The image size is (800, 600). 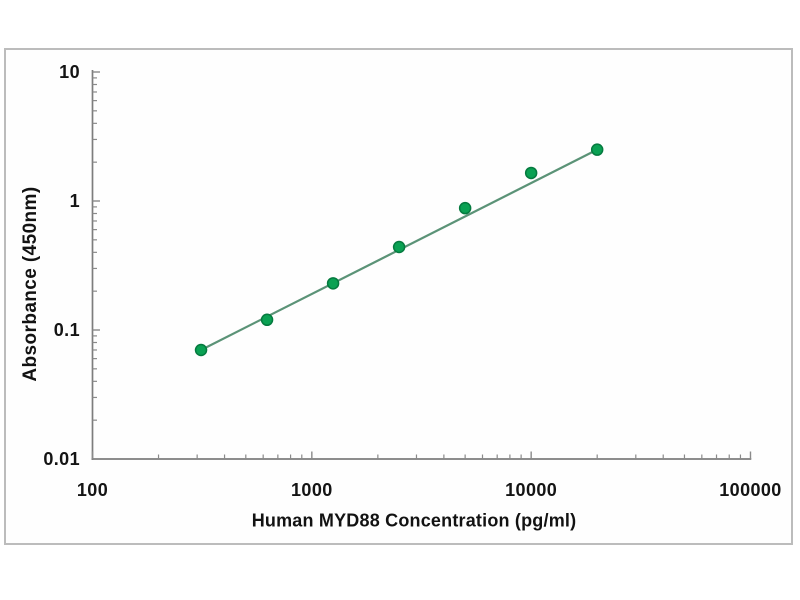 What do you see at coordinates (30, 284) in the screenshot?
I see `y-axis-title: Absorbance (450nm)` at bounding box center [30, 284].